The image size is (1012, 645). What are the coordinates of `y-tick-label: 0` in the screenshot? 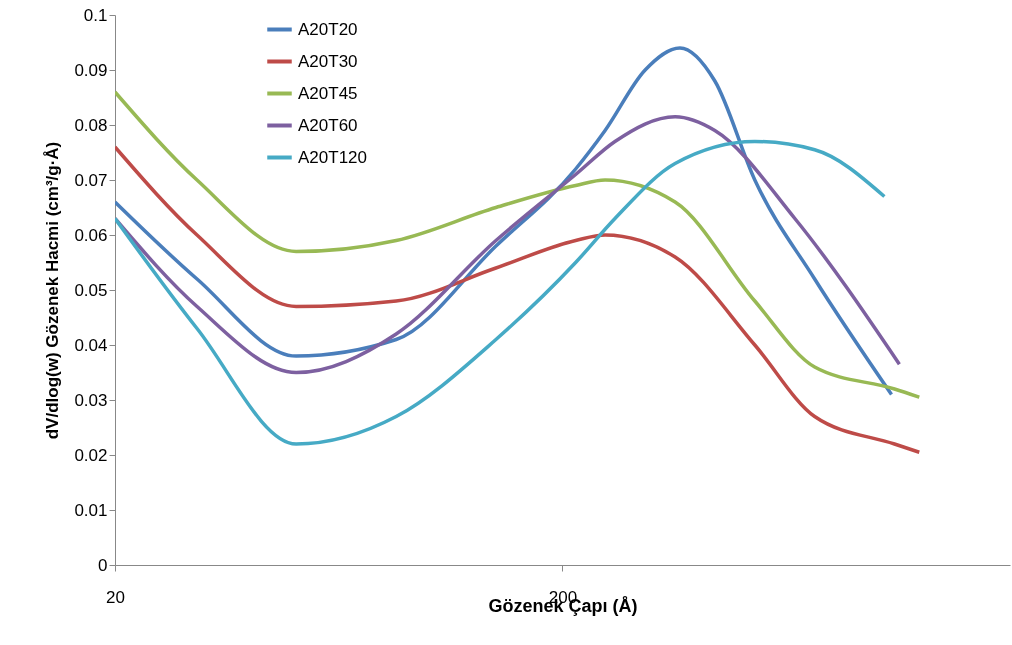 It's located at (103, 565).